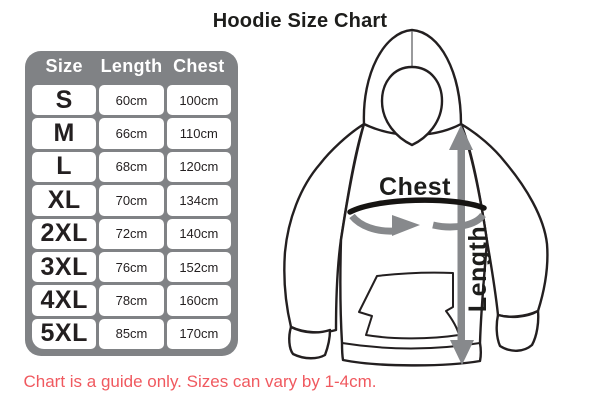 This screenshot has width=600, height=411. I want to click on chest-label: Chest, so click(415, 187).